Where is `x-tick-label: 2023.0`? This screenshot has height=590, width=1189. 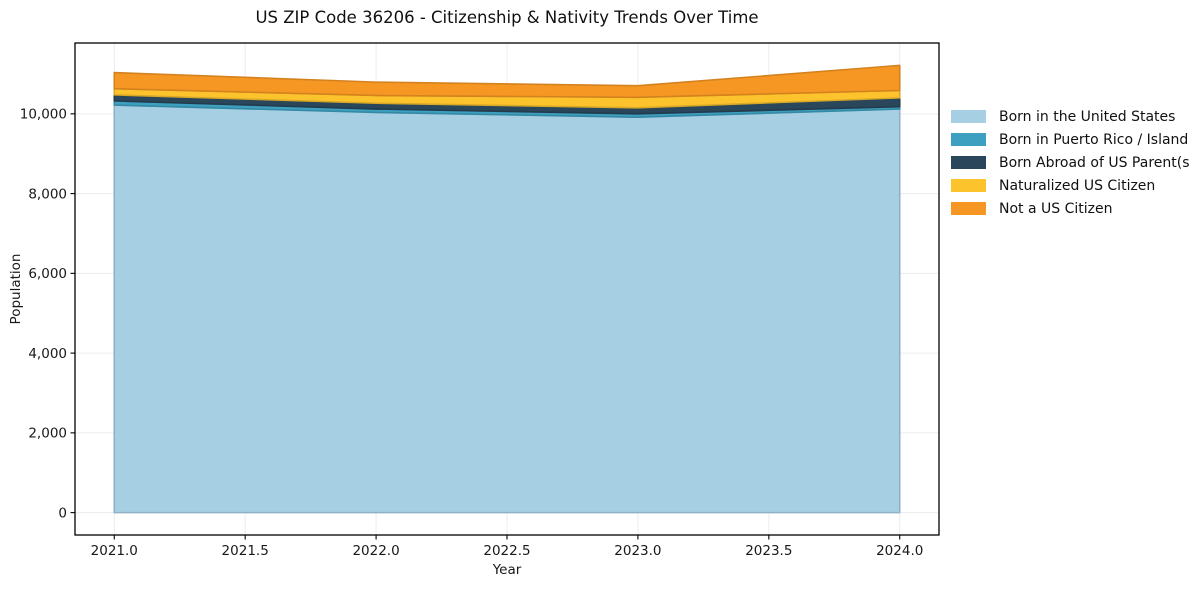 x-tick-label: 2023.0 is located at coordinates (637, 551).